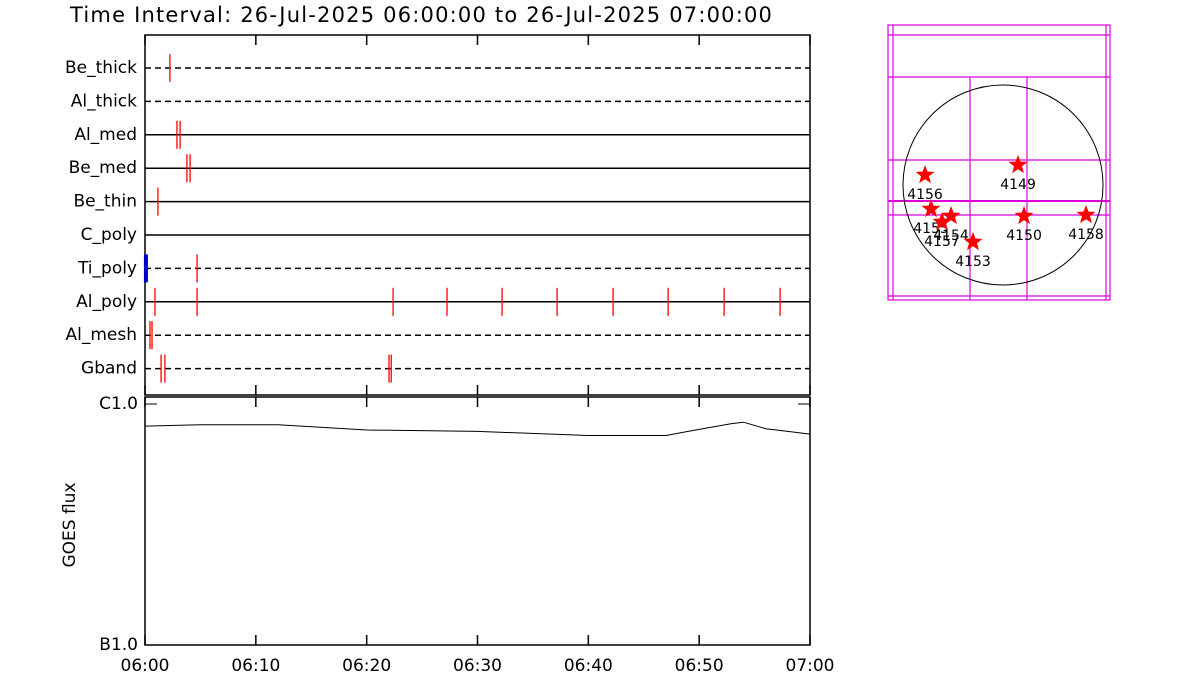 The image size is (1200, 700). I want to click on active-region-label: 4157, so click(942, 242).